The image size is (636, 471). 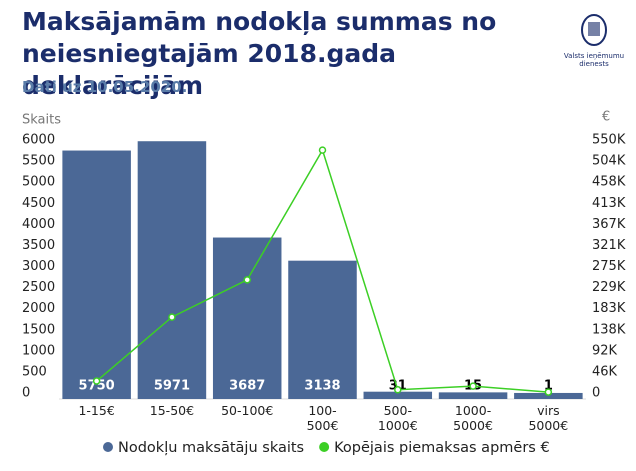 What do you see at coordinates (38, 329) in the screenshot?
I see `y-tick-label: 1500` at bounding box center [38, 329].